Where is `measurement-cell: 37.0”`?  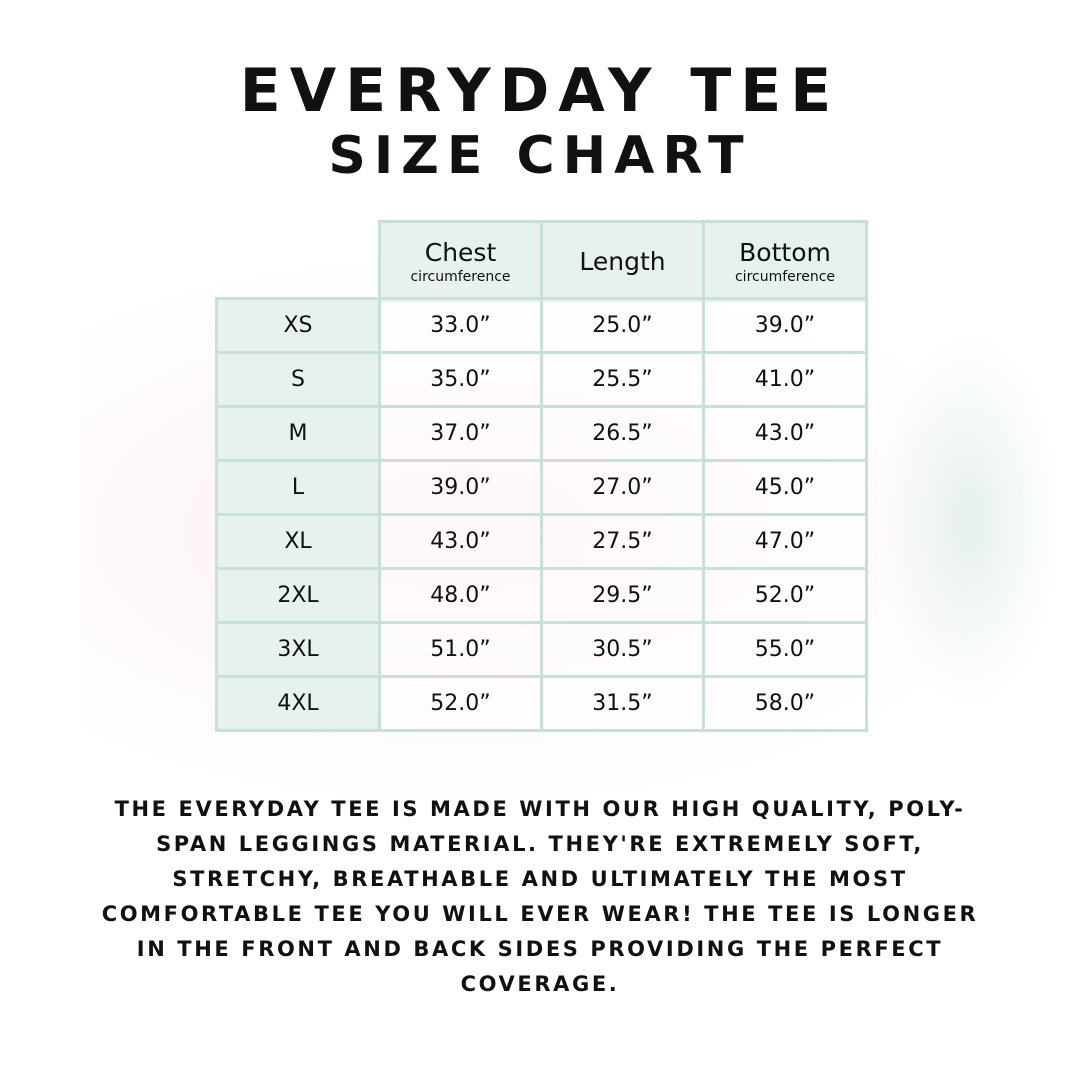
measurement-cell: 37.0” is located at coordinates (460, 433).